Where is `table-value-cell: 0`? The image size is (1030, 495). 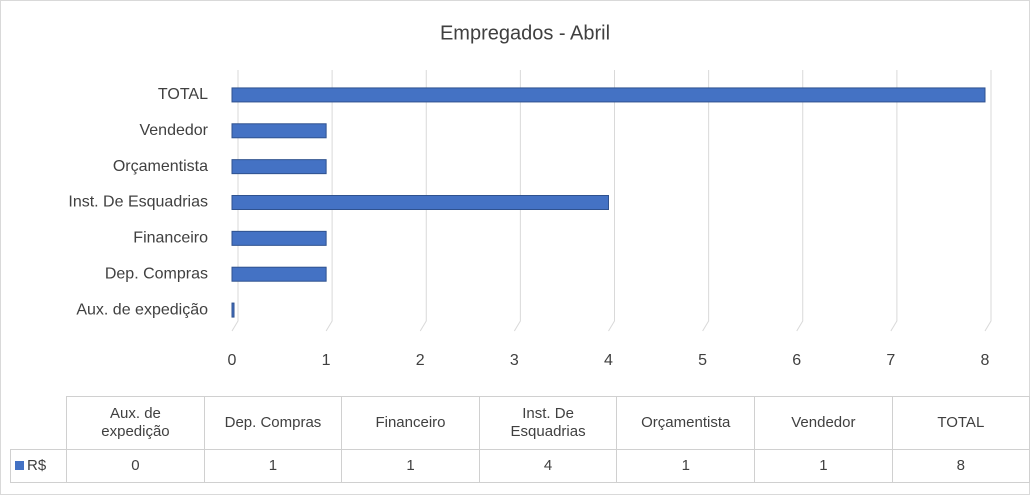
table-value-cell: 0 is located at coordinates (135, 466).